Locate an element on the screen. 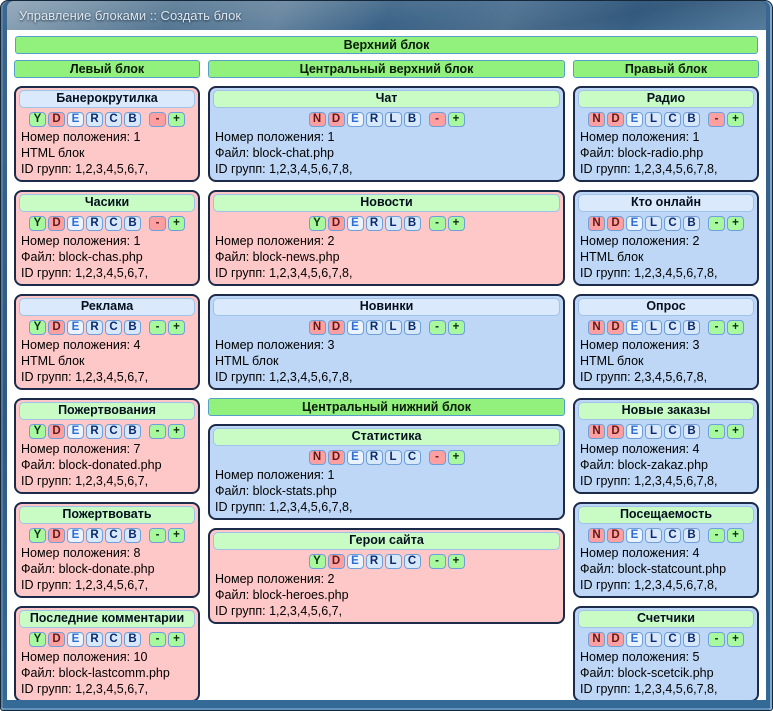 Image resolution: width=773 pixels, height=711 pixels. window-titlebar: Управление блоками :: Создать блок is located at coordinates (386, 15).